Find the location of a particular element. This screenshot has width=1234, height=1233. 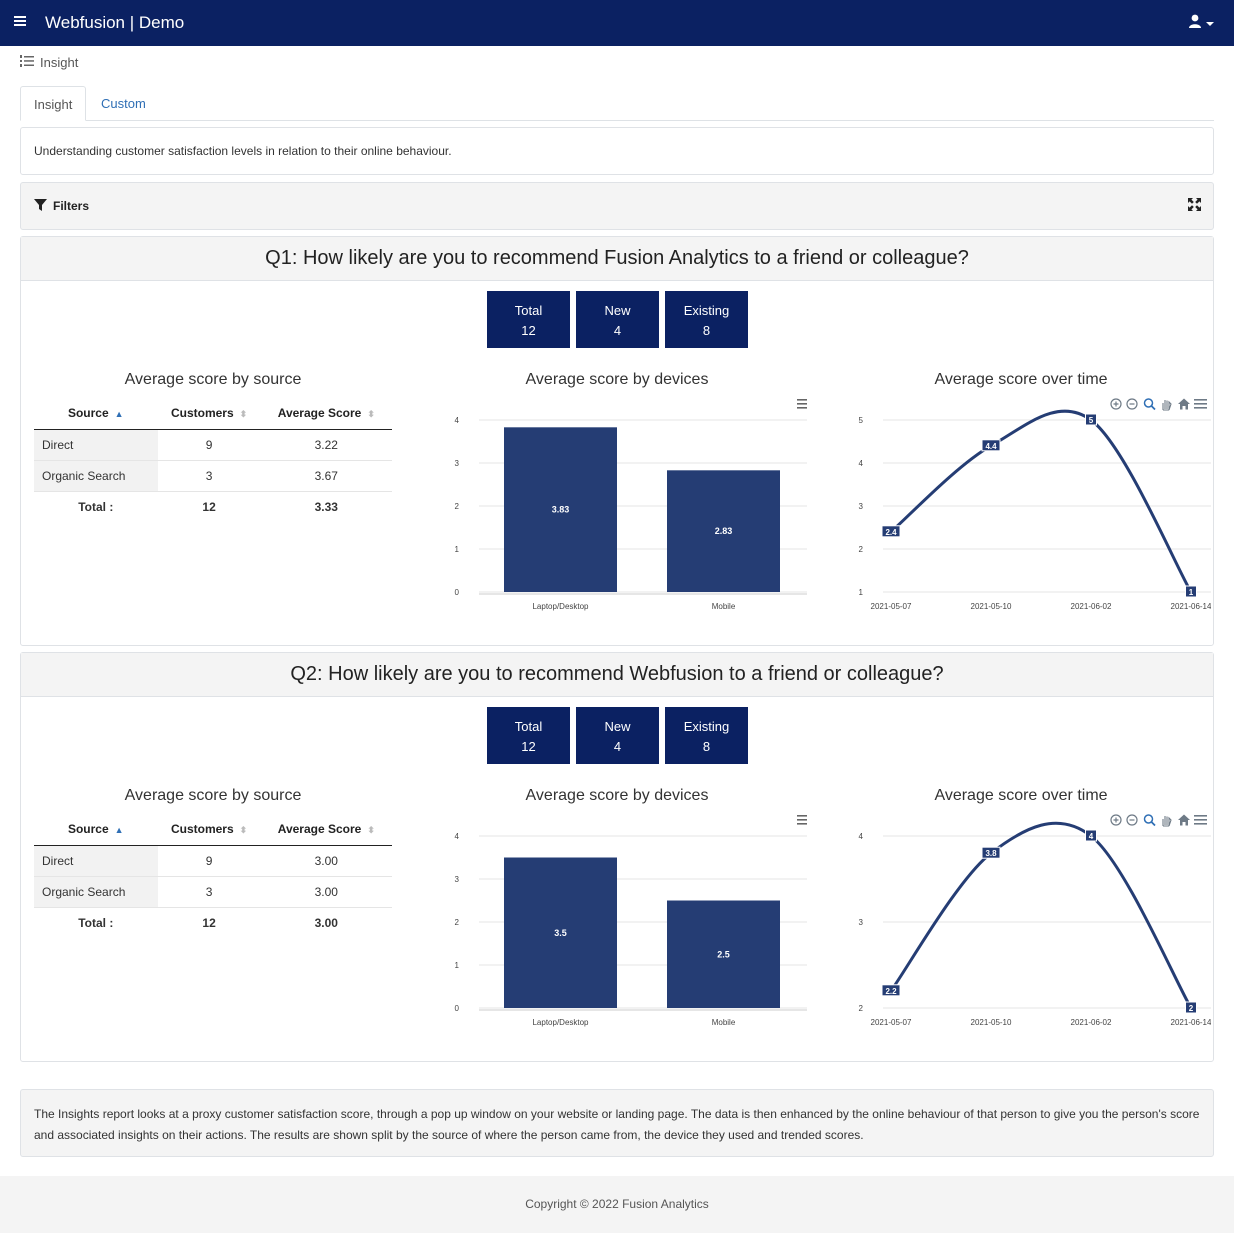

zoom-in-circle is located at coordinates (1116, 404).